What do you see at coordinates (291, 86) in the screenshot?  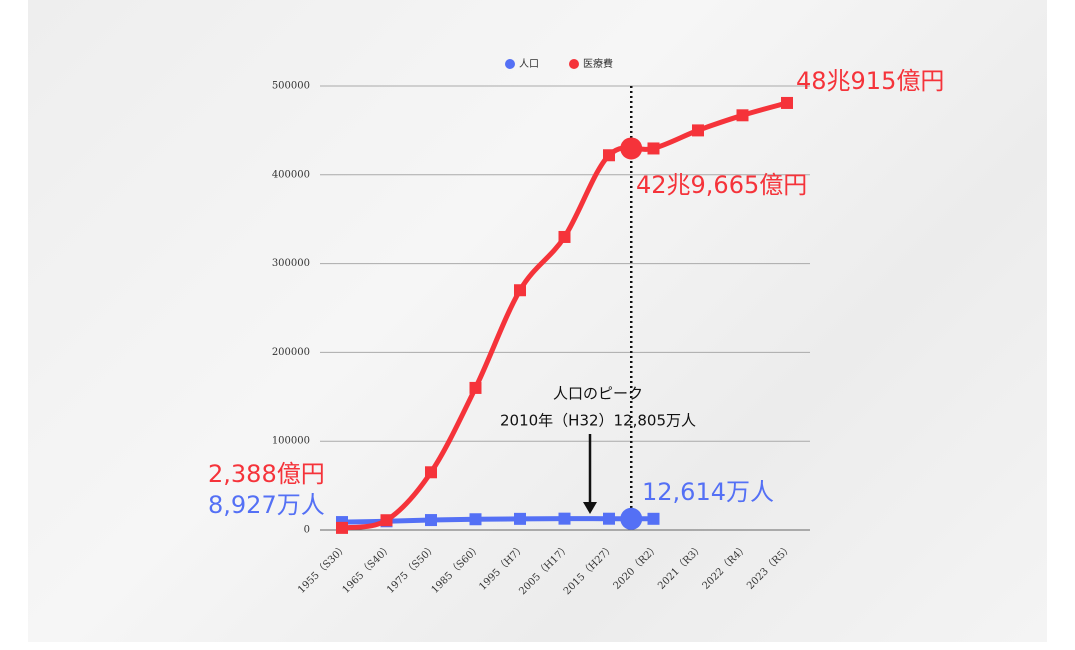 I see `y-tick-label: 500000` at bounding box center [291, 86].